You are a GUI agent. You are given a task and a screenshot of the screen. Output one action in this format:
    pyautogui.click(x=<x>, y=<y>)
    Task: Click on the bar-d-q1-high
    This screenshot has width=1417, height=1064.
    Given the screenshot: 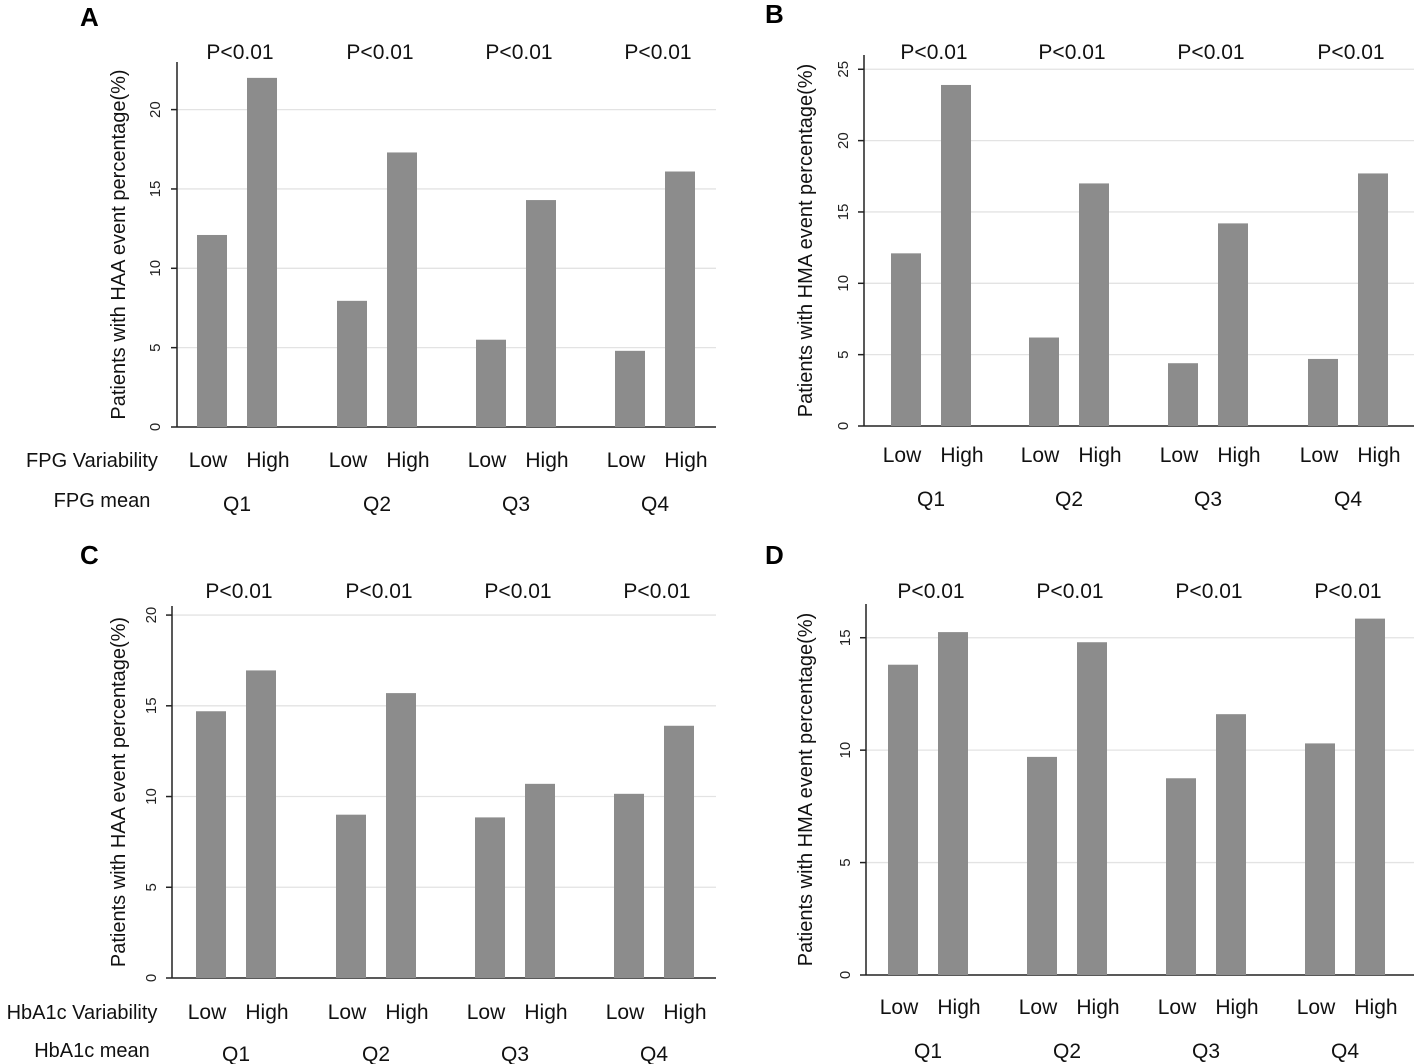 What is the action you would take?
    pyautogui.click(x=953, y=803)
    